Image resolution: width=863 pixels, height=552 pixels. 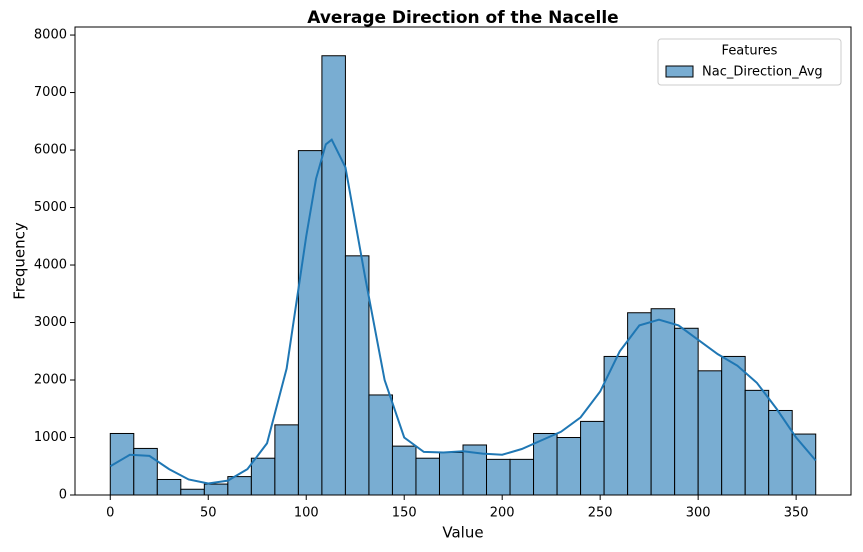 What do you see at coordinates (63, 495) in the screenshot?
I see `y-tick-label: 0` at bounding box center [63, 495].